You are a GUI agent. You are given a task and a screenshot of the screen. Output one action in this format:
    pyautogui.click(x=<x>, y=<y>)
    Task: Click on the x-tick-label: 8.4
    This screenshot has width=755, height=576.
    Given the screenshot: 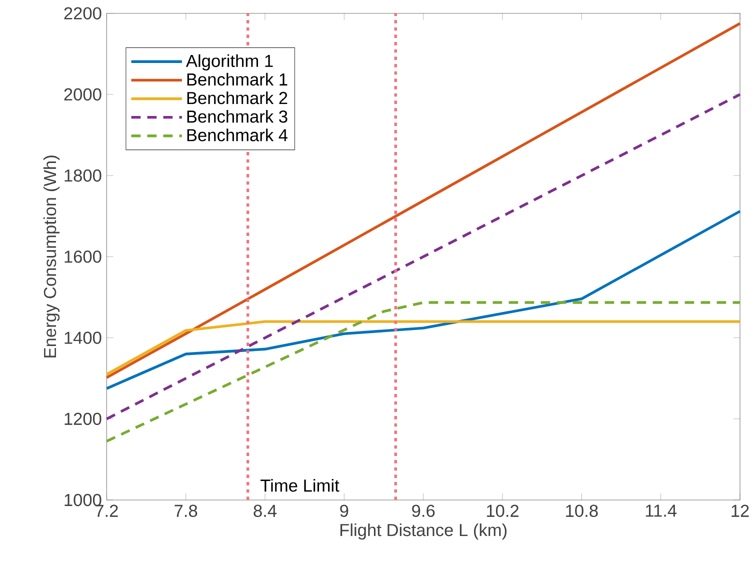 What is the action you would take?
    pyautogui.click(x=265, y=510)
    